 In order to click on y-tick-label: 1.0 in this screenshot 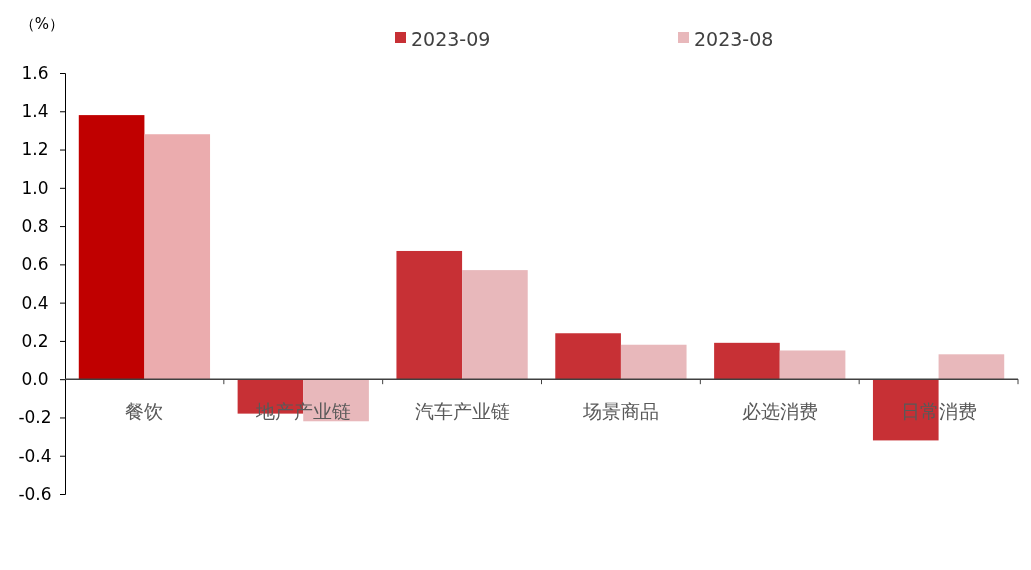, I will do `click(35, 187)`.